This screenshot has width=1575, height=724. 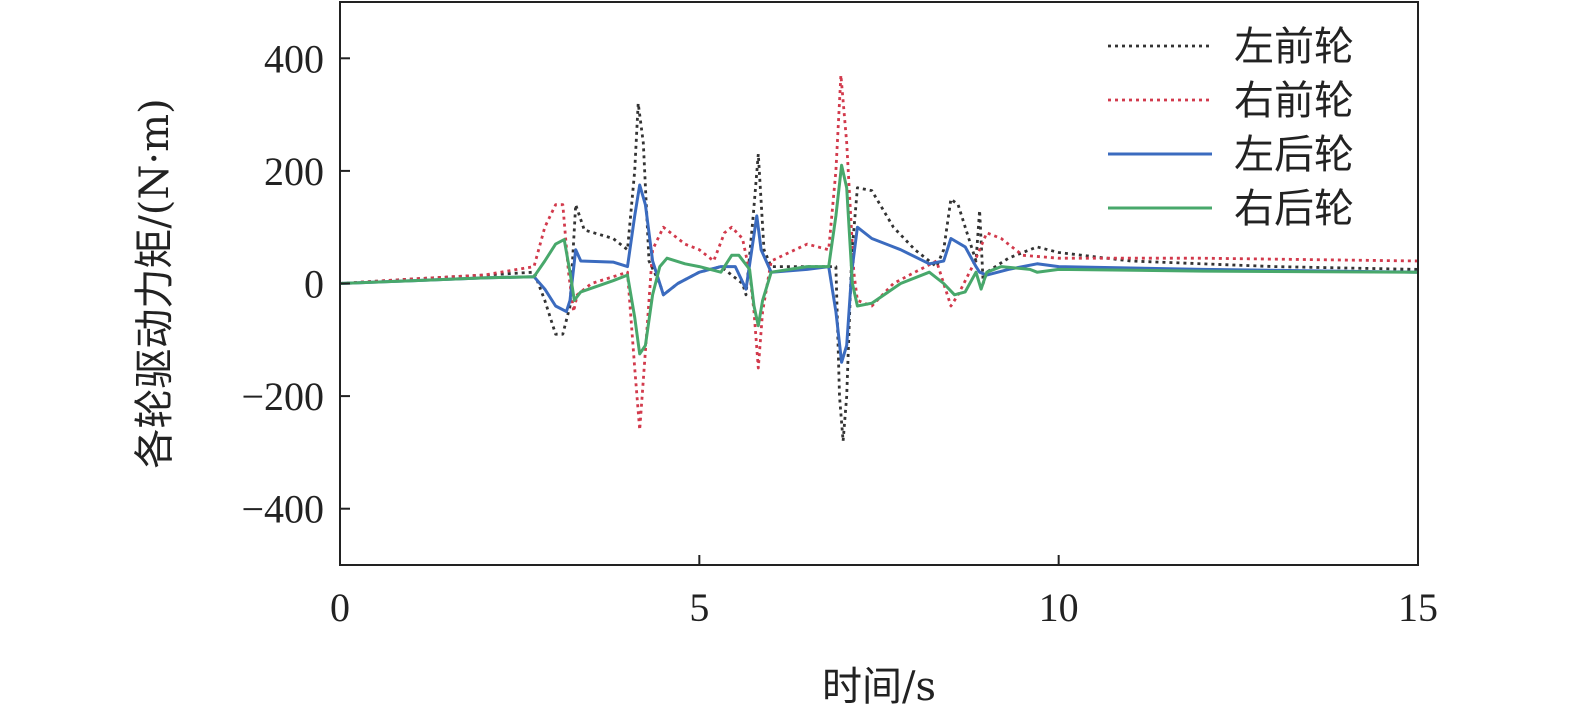 What do you see at coordinates (314, 284) in the screenshot?
I see `y-tick-label: 0` at bounding box center [314, 284].